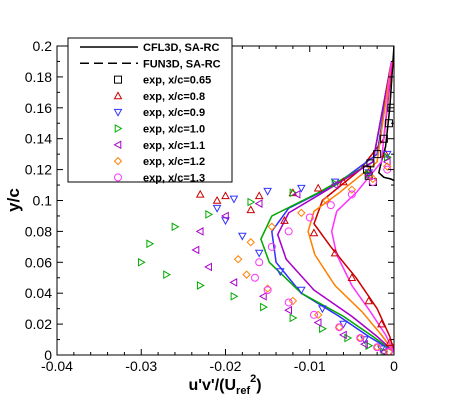 The width and height of the screenshot is (450, 401). Describe the element at coordinates (38, 77) in the screenshot. I see `y-tick-label: 0.18` at that location.